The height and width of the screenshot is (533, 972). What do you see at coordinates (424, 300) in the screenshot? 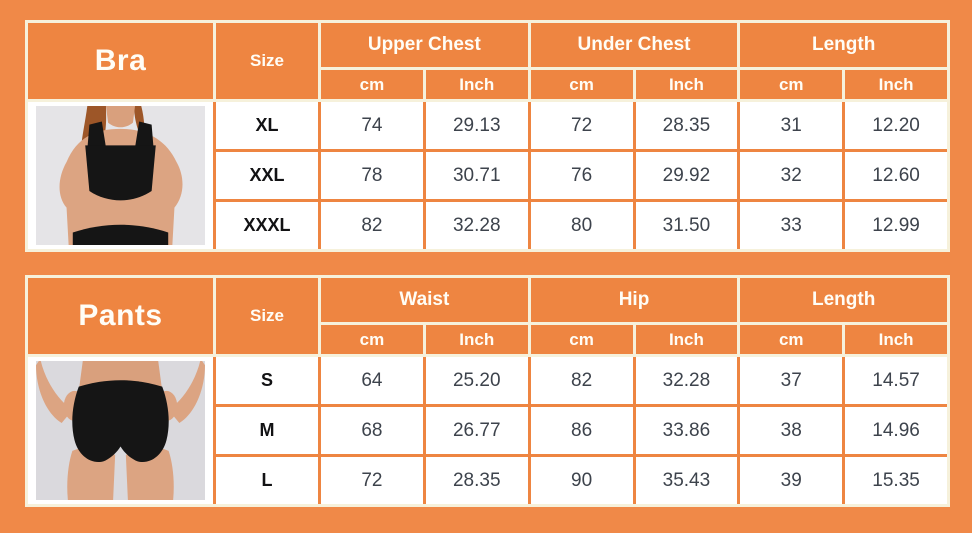
I see `pants-group-waist: Waist` at bounding box center [424, 300].